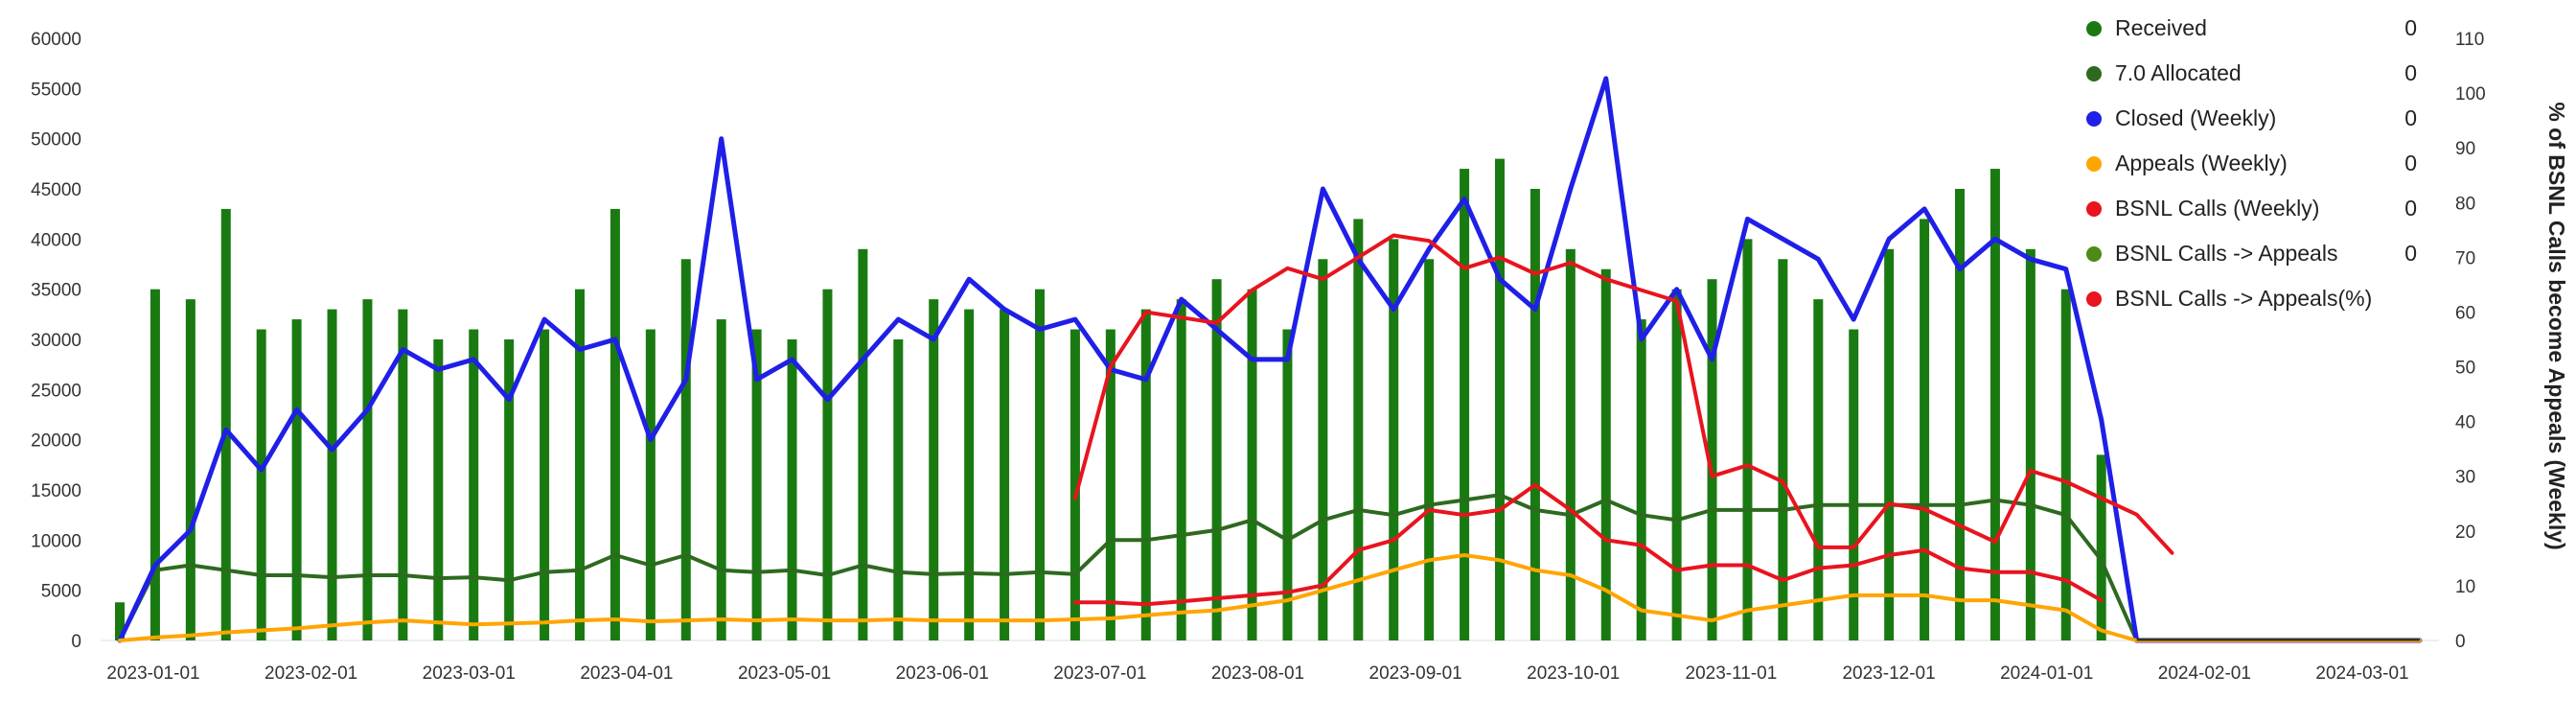 This screenshot has width=2576, height=721. I want to click on legend-label-bsnl-calls-appeals: BSNL Calls -> Appeals(%), so click(2243, 298).